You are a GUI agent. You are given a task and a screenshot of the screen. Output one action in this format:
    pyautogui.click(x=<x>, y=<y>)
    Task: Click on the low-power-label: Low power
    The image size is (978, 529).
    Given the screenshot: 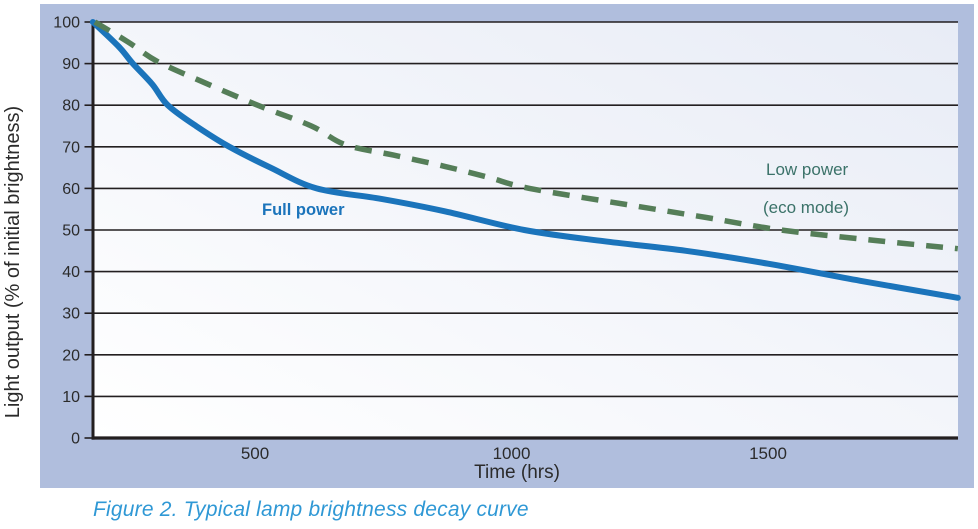 What is the action you would take?
    pyautogui.click(x=807, y=169)
    